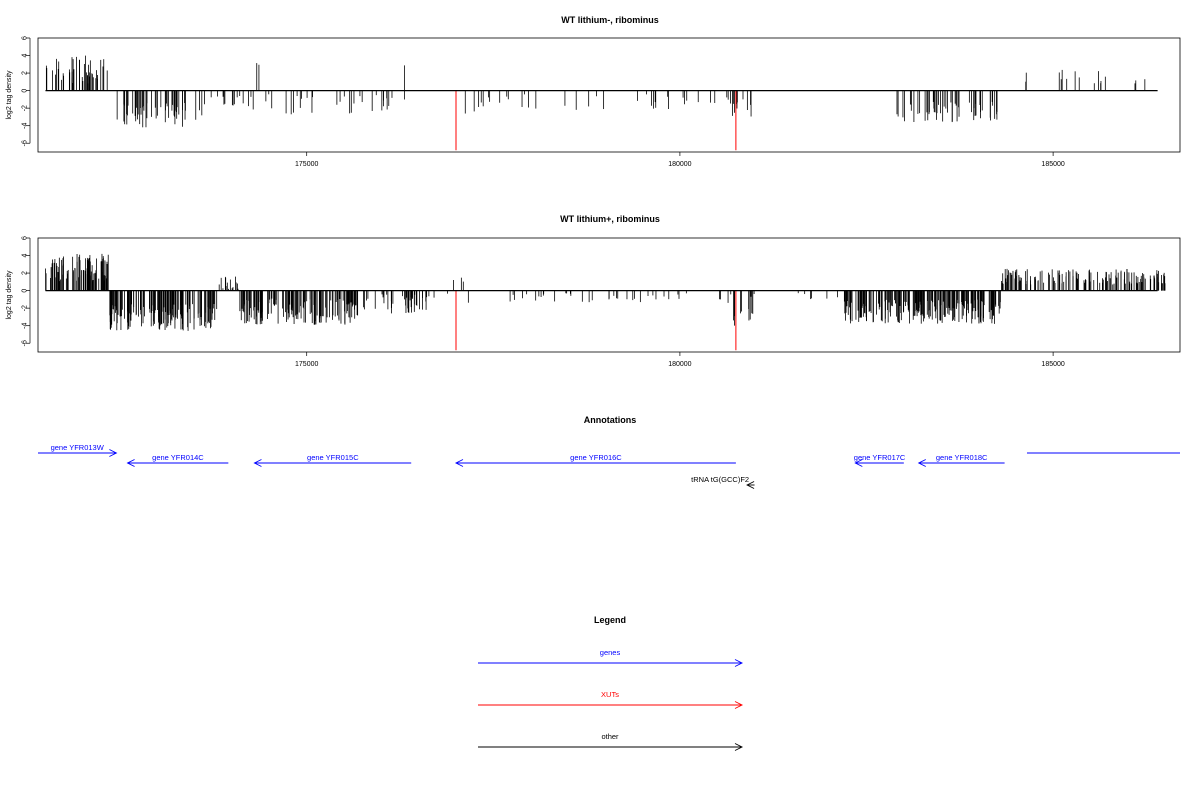 The image size is (1200, 800). I want to click on annotations-title: Annotations, so click(610, 420).